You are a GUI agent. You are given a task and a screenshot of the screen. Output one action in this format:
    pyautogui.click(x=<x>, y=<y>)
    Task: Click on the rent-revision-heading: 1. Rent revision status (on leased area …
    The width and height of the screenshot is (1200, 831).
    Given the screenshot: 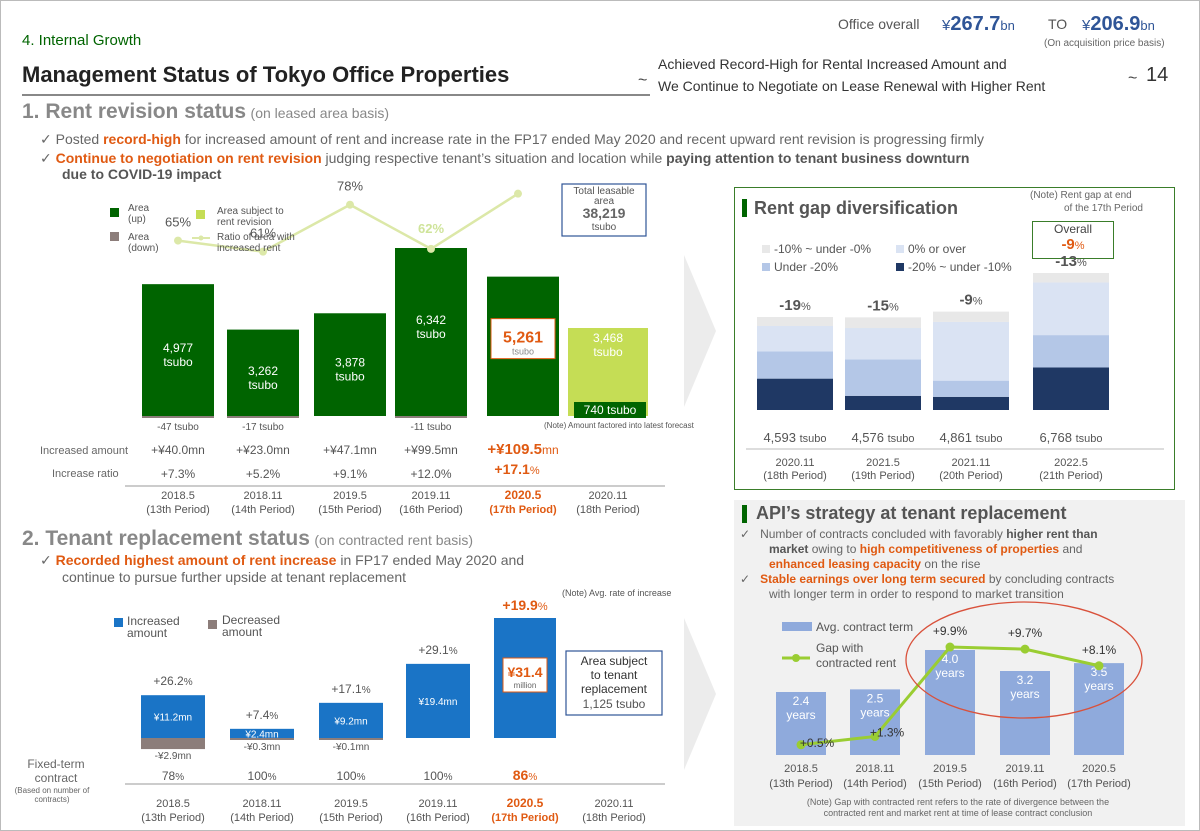 What is the action you would take?
    pyautogui.click(x=206, y=111)
    